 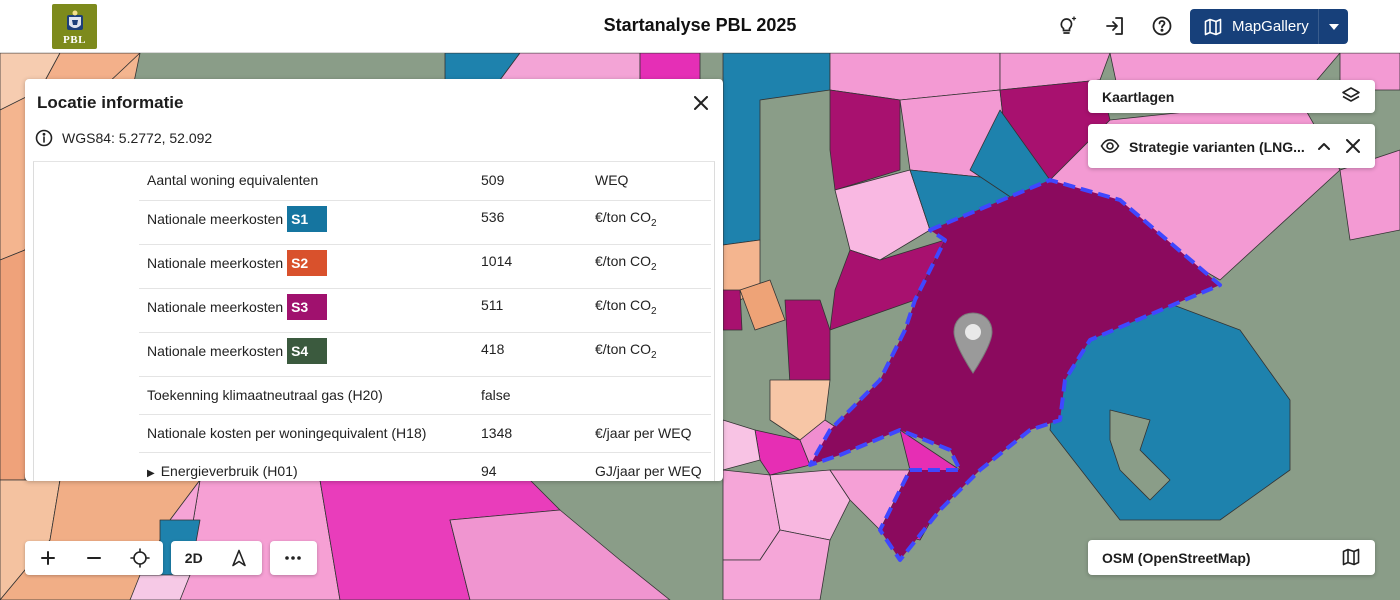 What do you see at coordinates (530, 466) in the screenshot?
I see `row-value: 94` at bounding box center [530, 466].